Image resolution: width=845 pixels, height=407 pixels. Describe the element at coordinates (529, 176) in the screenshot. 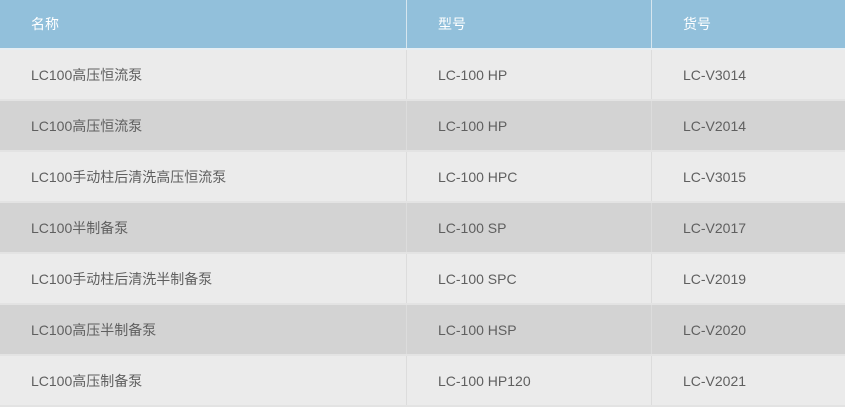

I see `cell-model: LC-100 HPC` at that location.